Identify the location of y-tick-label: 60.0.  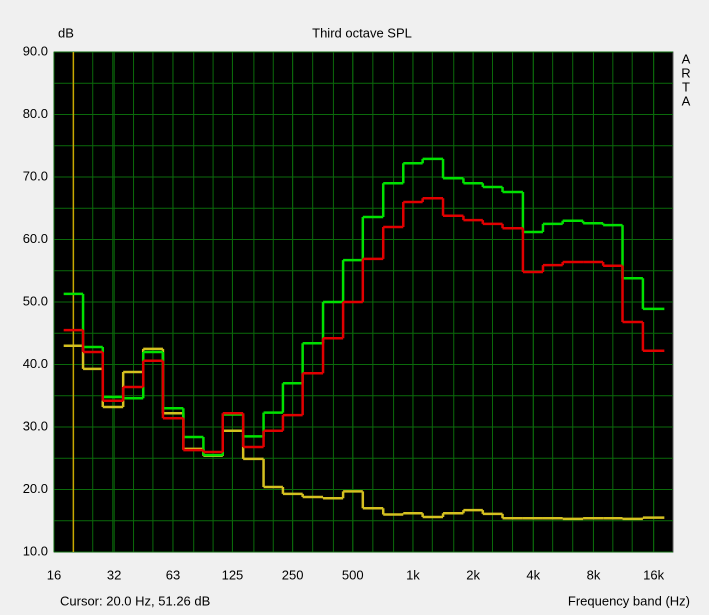
(35, 238).